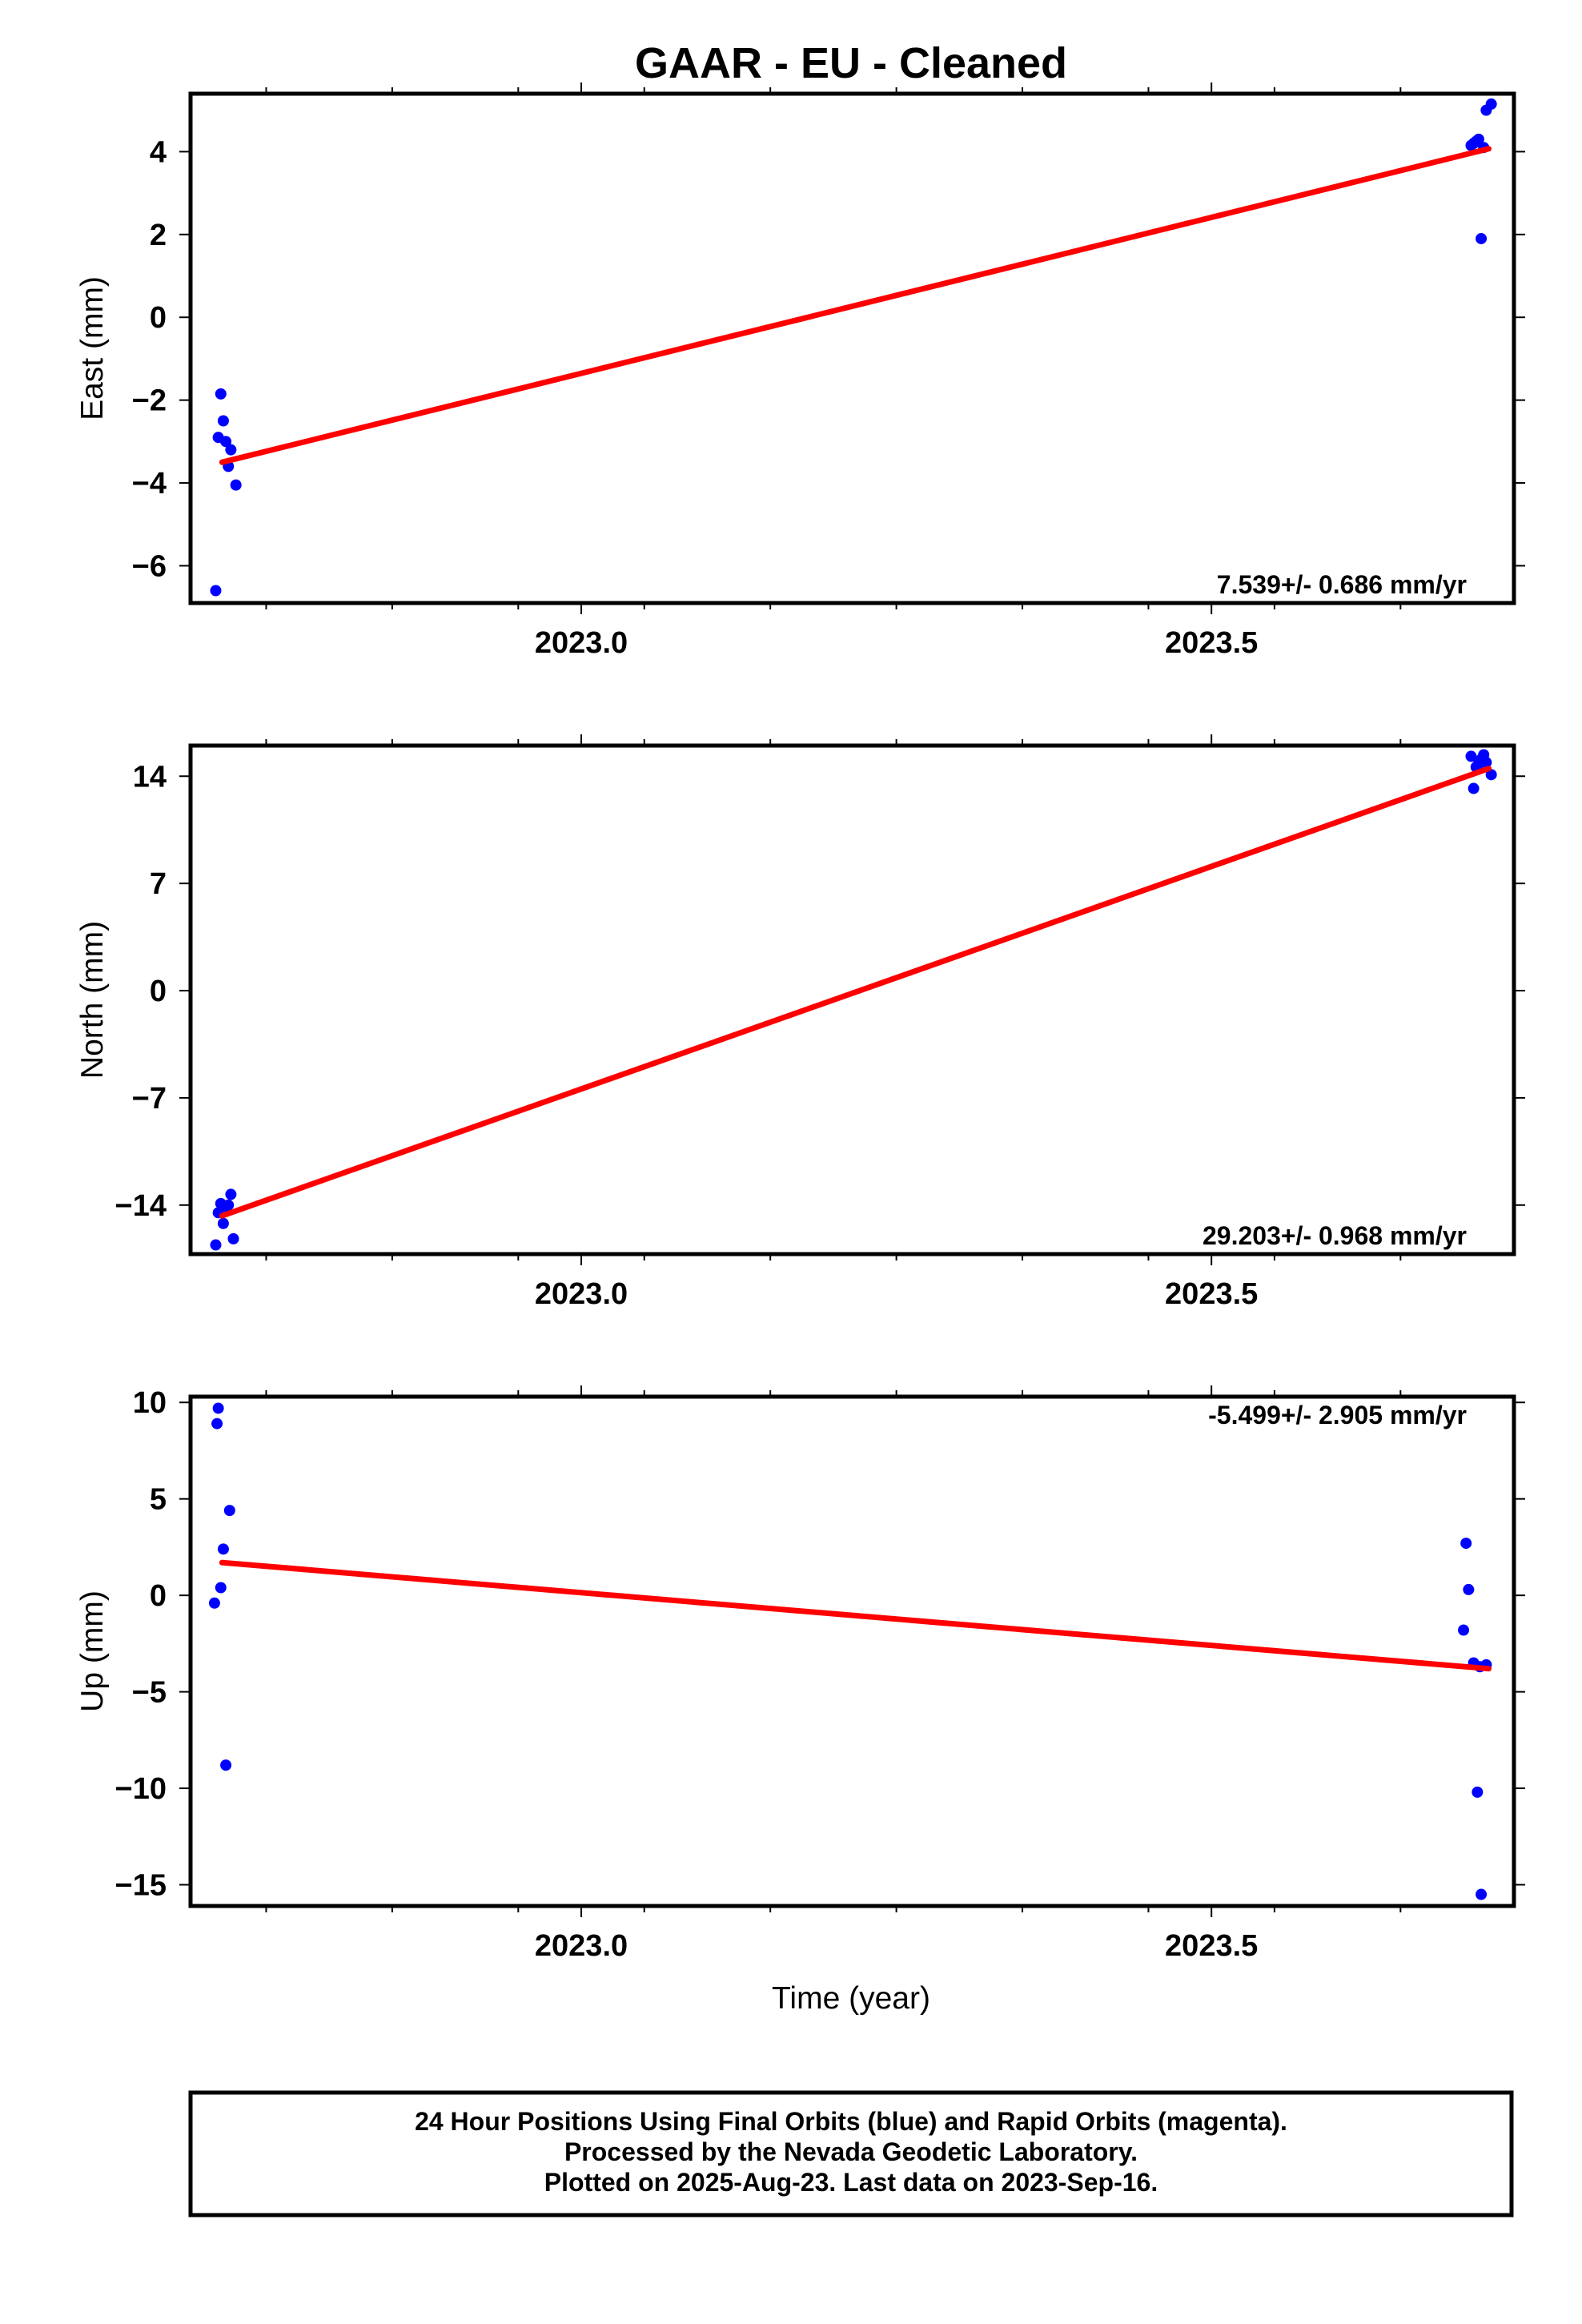 Image resolution: width=1582 pixels, height=2324 pixels. I want to click on velocity-label: -5.499+/- 2.905 mm/yr, so click(1337, 1415).